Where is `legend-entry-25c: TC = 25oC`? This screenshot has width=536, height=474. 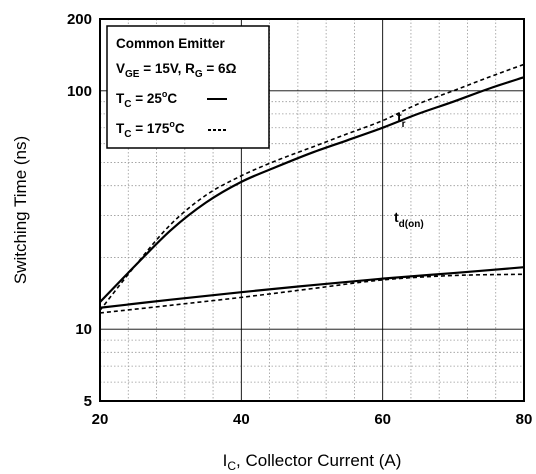 legend-entry-25c: TC = 25oC is located at coordinates (146, 99).